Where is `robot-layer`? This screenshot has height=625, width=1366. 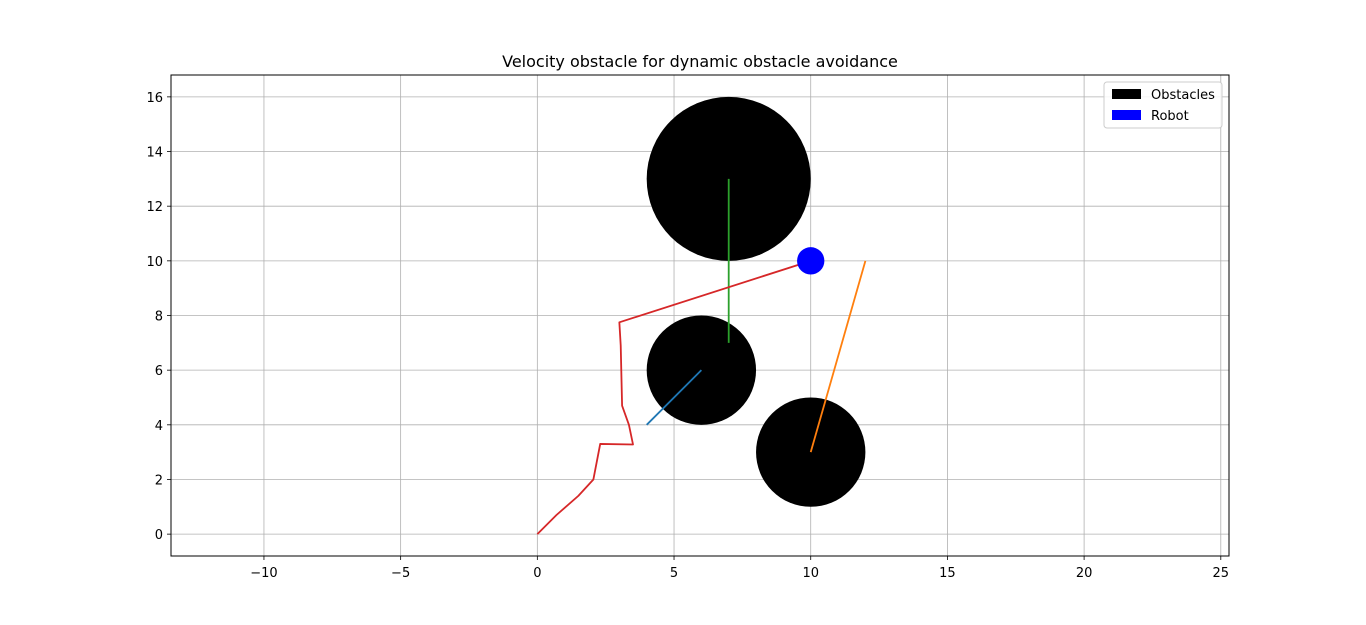
robot-layer is located at coordinates (811, 261).